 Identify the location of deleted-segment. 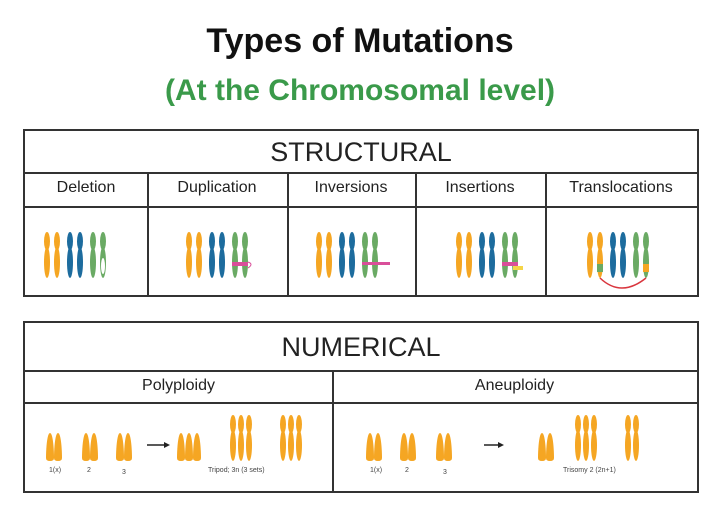
(103, 266).